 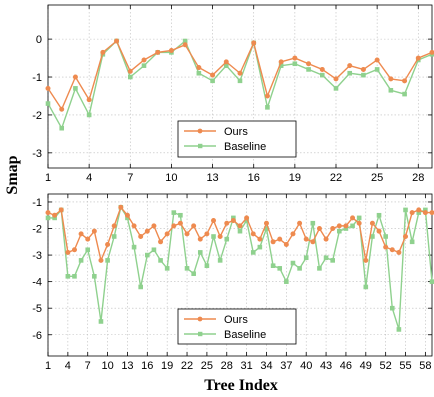 What do you see at coordinates (236, 132) in the screenshot?
I see `legend-label-ours: Ours` at bounding box center [236, 132].